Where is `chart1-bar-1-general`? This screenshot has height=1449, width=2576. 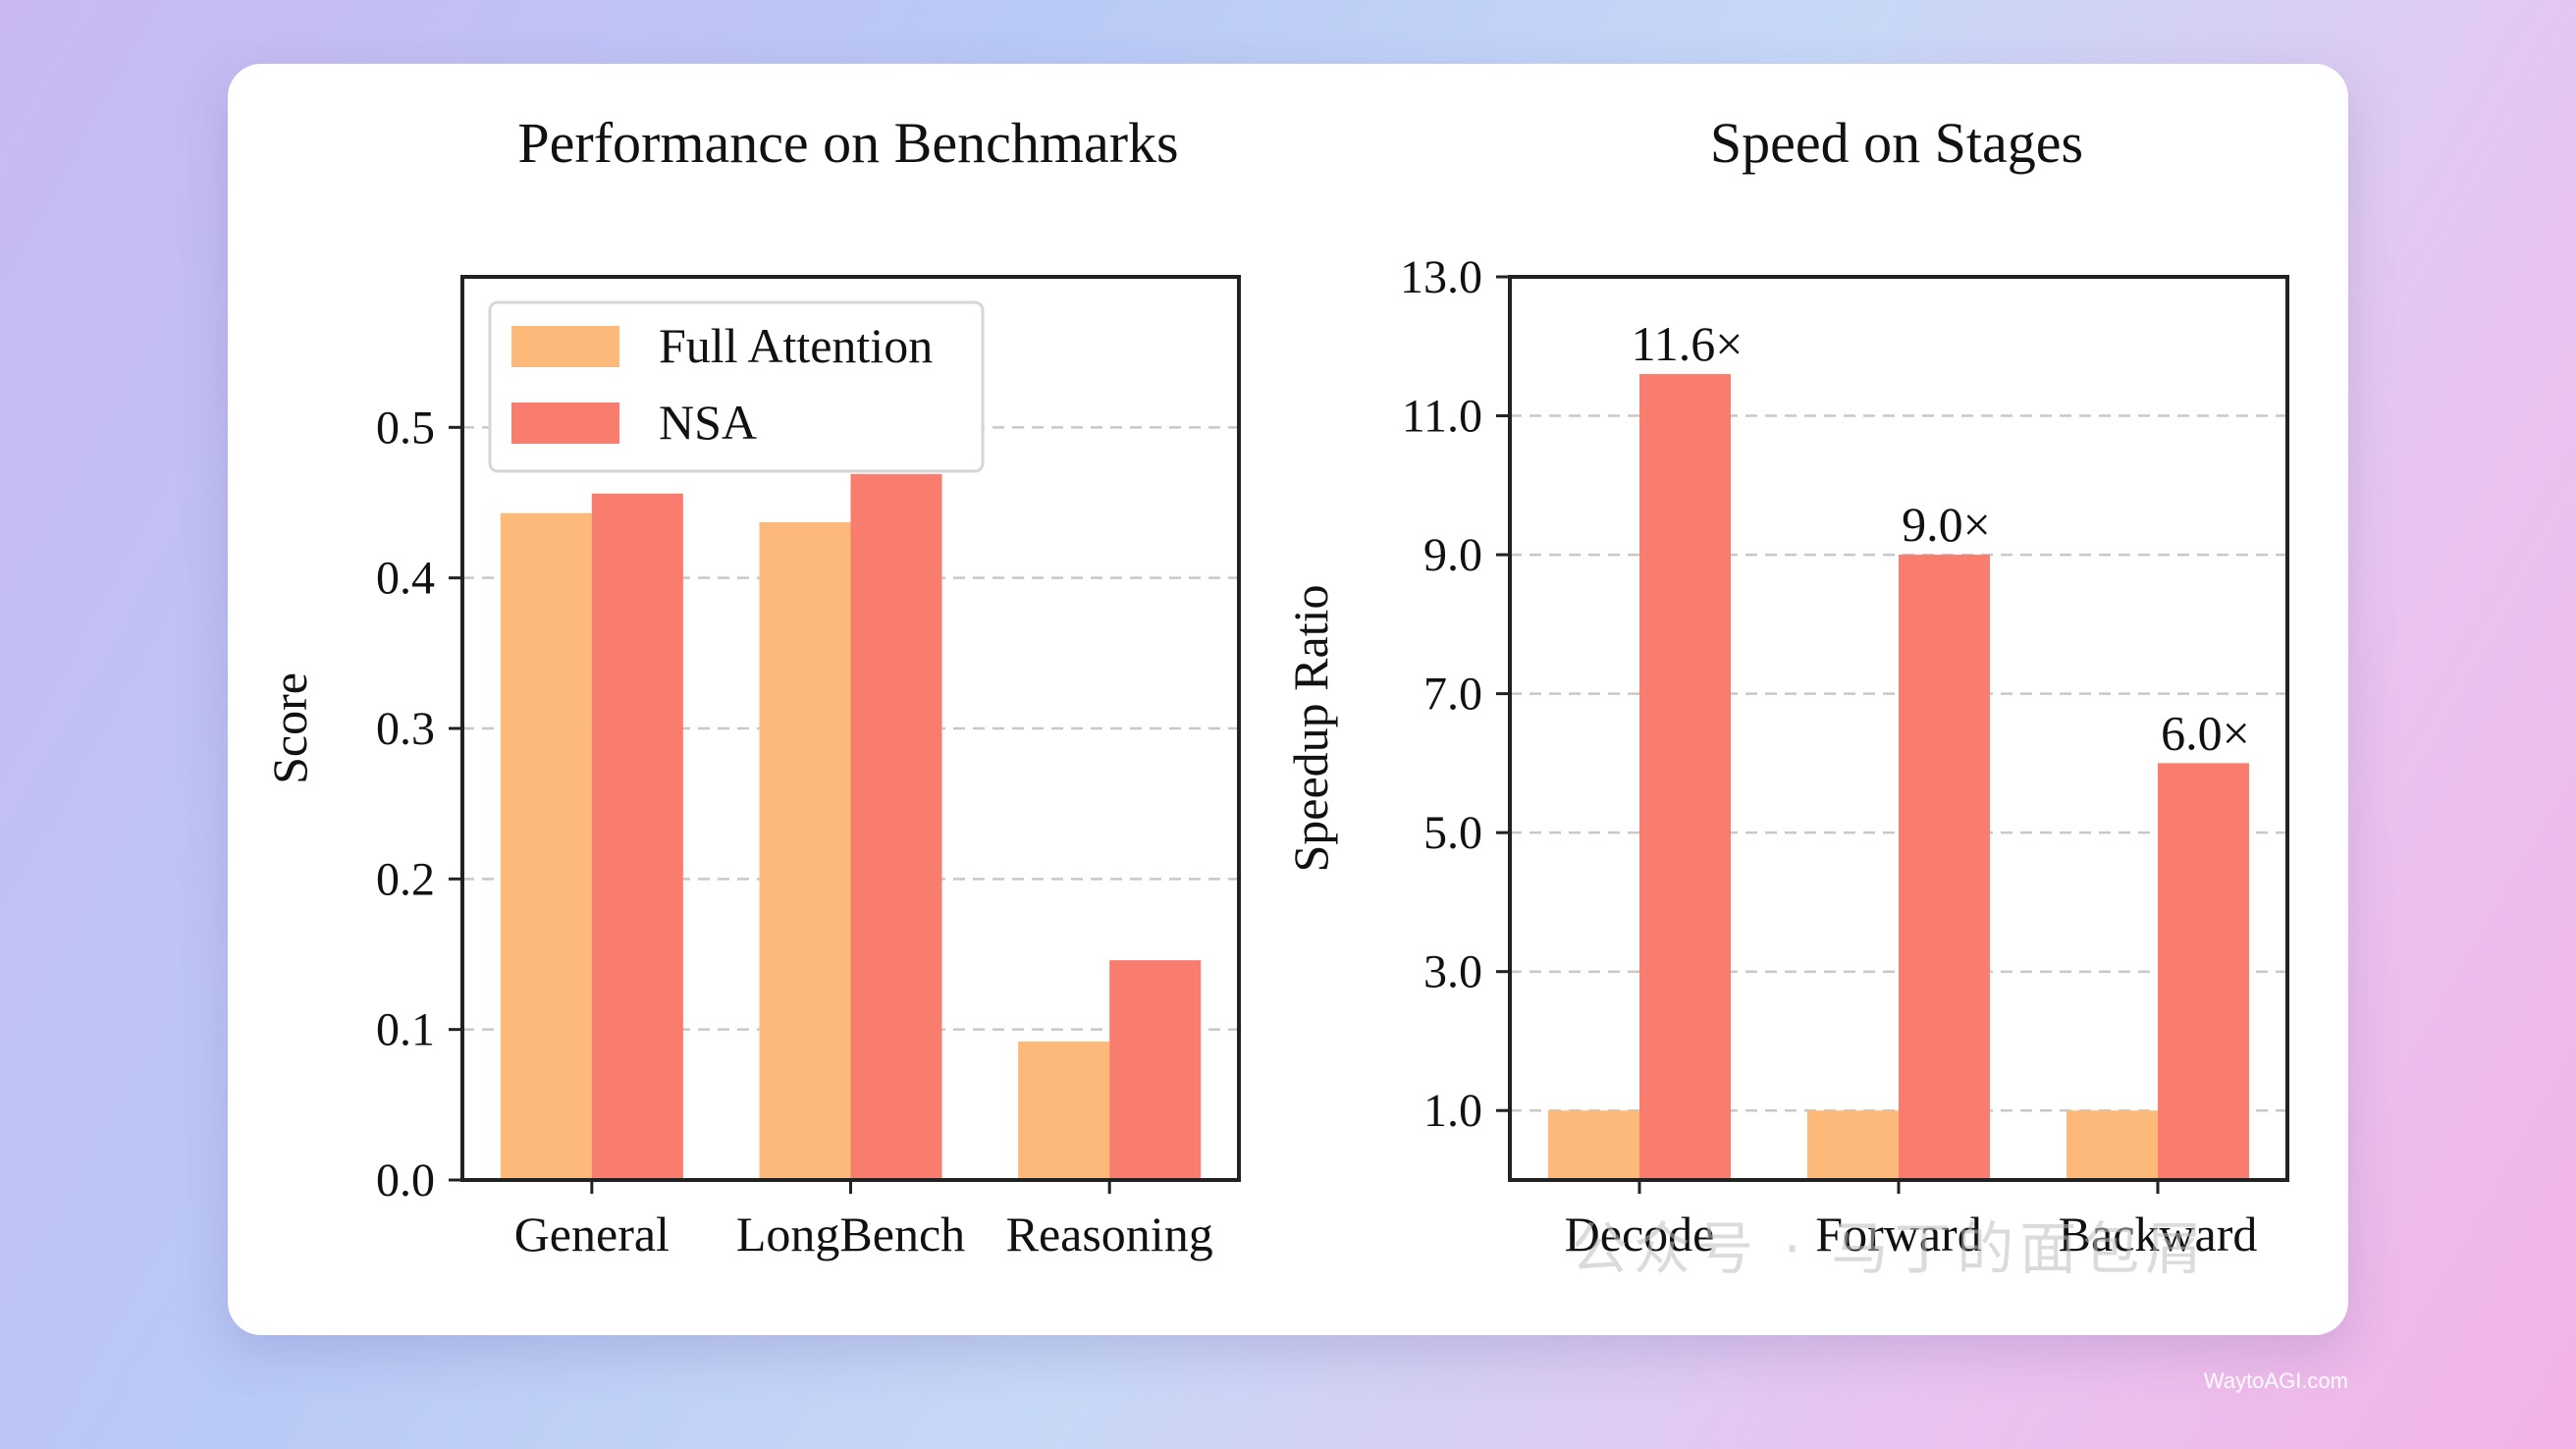 chart1-bar-1-general is located at coordinates (546, 846).